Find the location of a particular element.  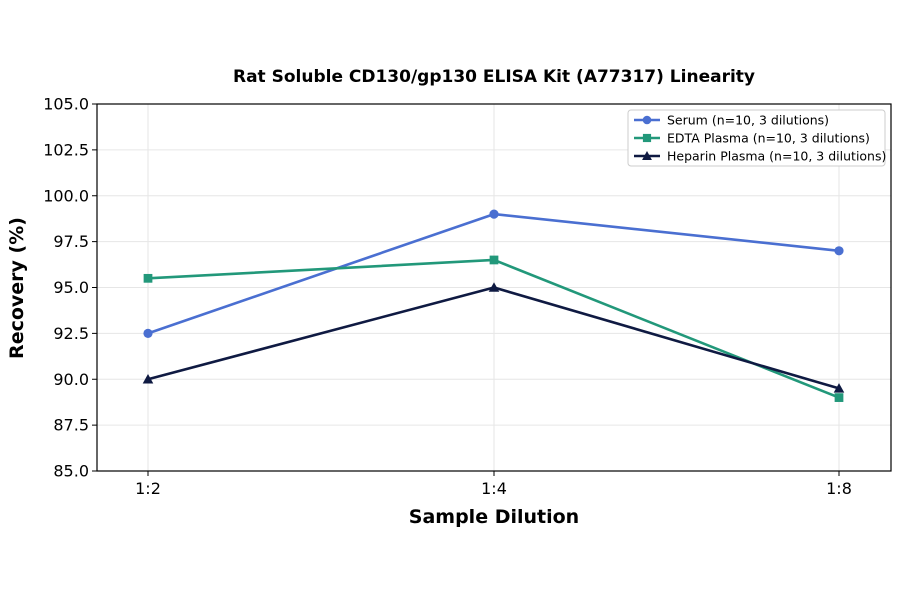

legend-label: EDTA Plasma (n=10, 3 dilutions) is located at coordinates (768, 138).